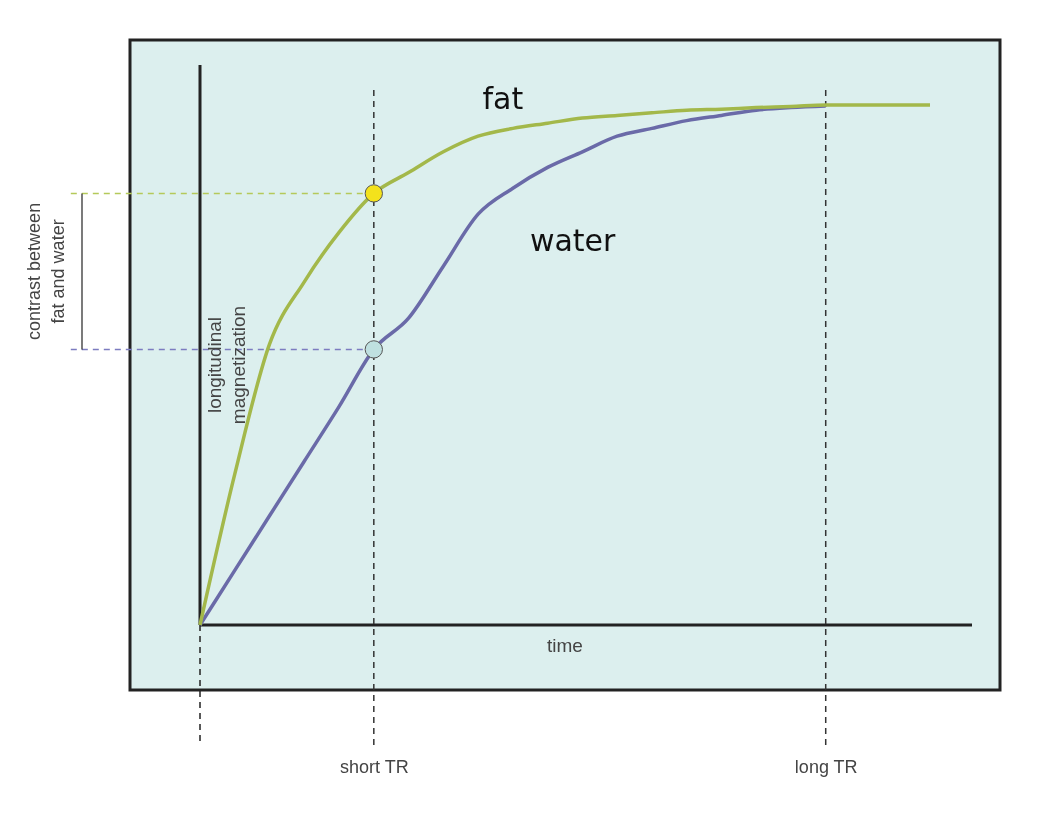 This screenshot has height=818, width=1038. I want to click on y-axis-title: longitudinal magnetization, so click(226, 365).